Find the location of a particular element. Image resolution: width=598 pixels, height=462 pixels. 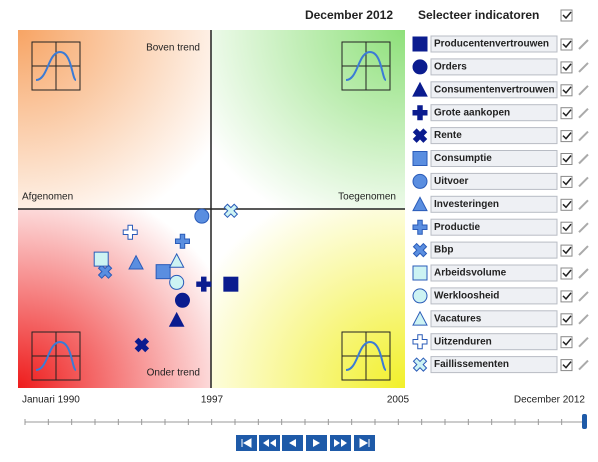

indicator-label: Vacatures is located at coordinates (458, 318).